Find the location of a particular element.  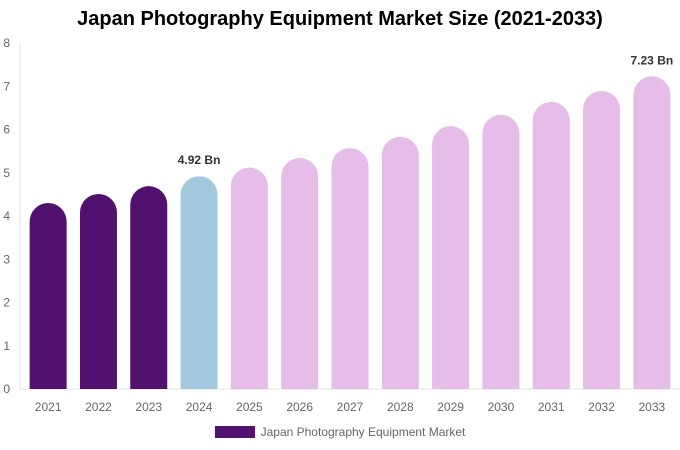

x-tick-label: 2030 is located at coordinates (501, 407).